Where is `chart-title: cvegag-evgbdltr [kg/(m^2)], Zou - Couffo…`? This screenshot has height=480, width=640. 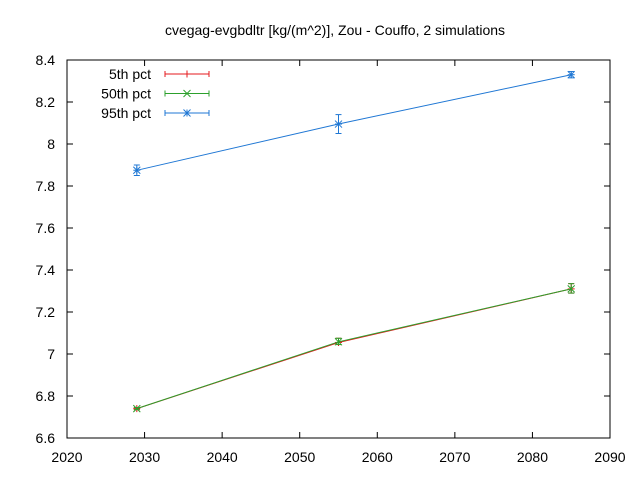 chart-title: cvegag-evgbdltr [kg/(m^2)], Zou - Couffo… is located at coordinates (335, 30).